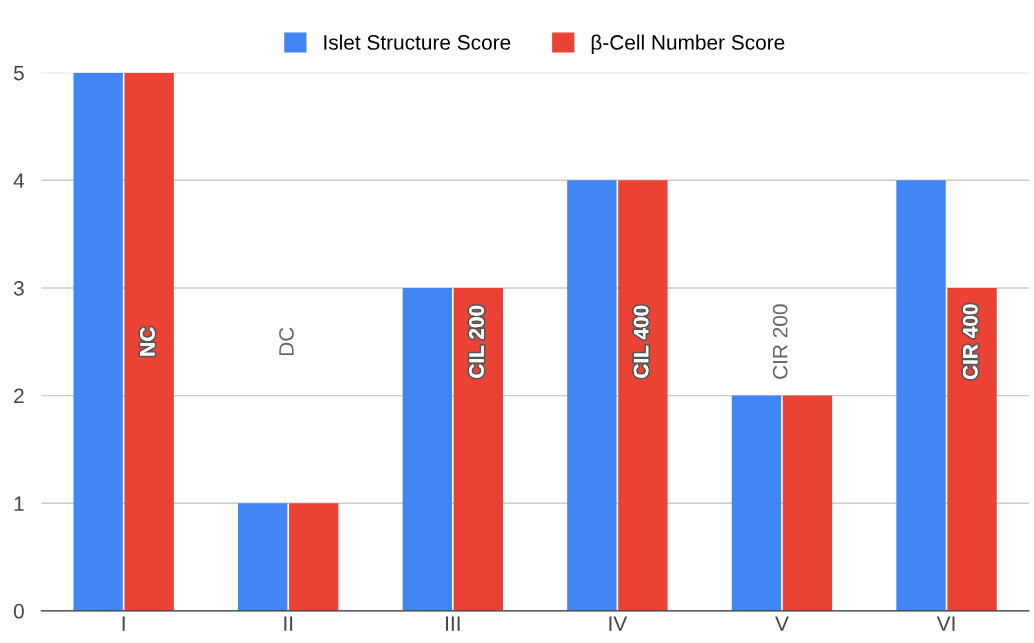  What do you see at coordinates (945, 623) in the screenshot?
I see `x-tick-label: VI` at bounding box center [945, 623].